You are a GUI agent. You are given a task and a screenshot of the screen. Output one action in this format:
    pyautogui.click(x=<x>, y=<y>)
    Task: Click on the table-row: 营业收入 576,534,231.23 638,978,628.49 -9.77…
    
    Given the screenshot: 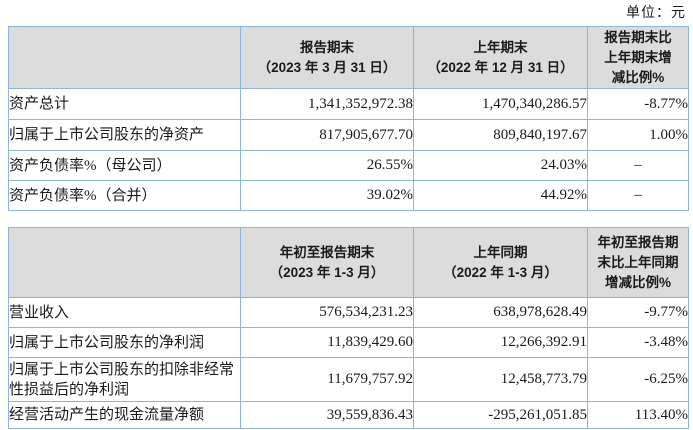 What is the action you would take?
    pyautogui.click(x=348, y=312)
    